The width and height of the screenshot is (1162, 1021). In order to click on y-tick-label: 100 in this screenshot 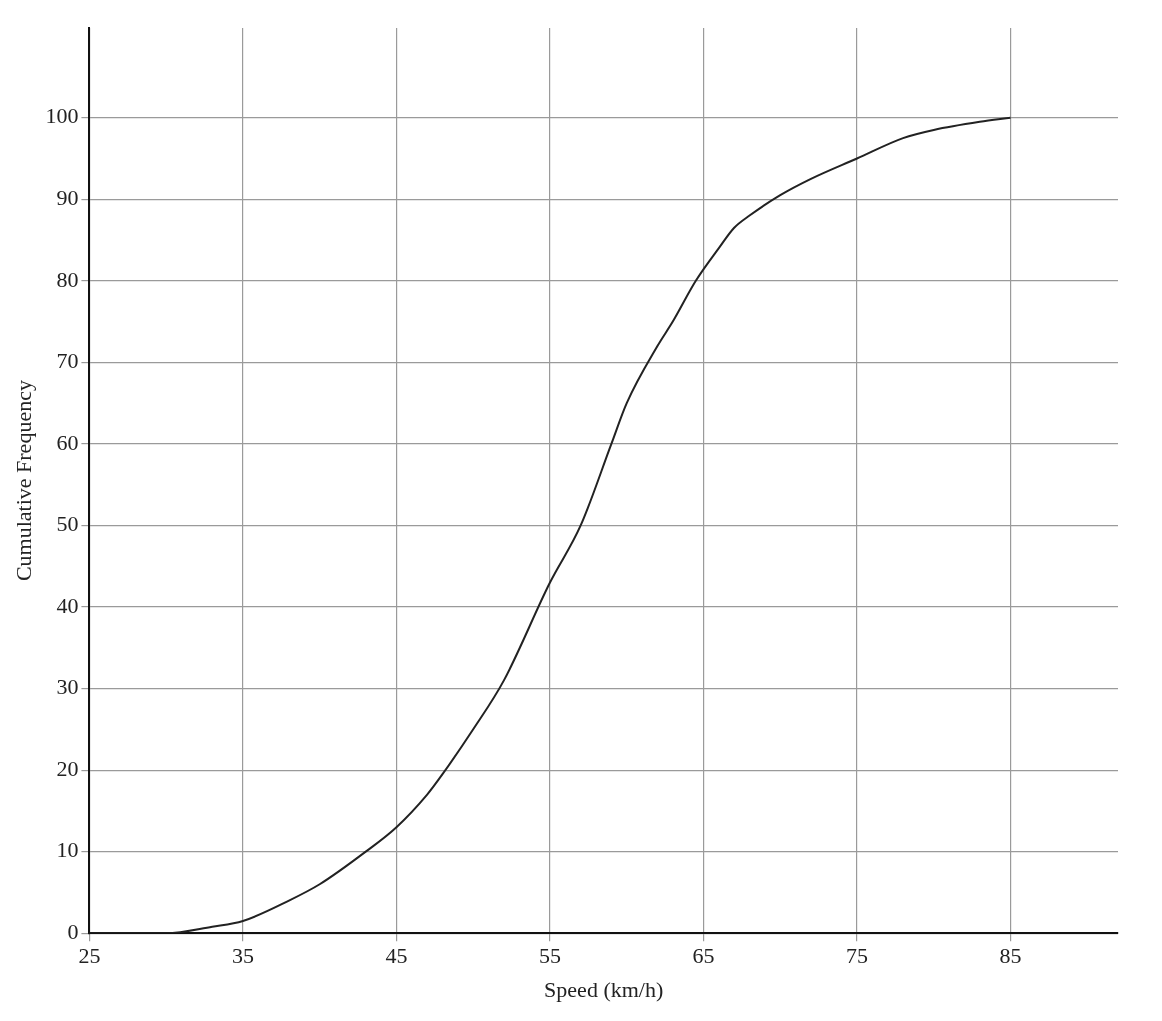, I will do `click(62, 116)`.